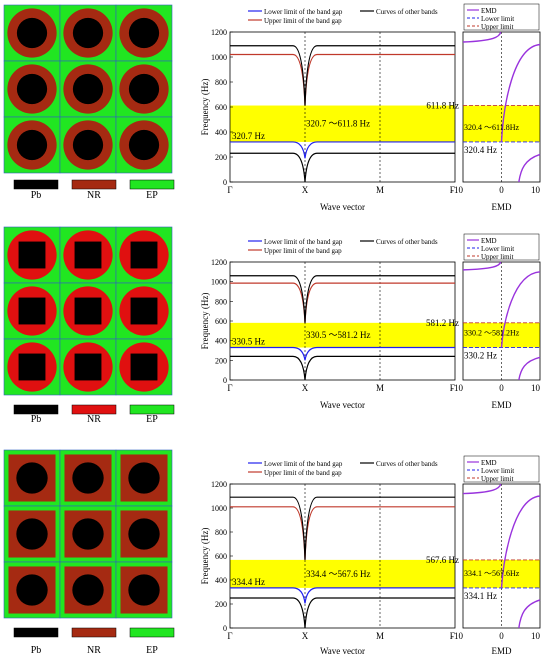 This screenshot has height=659, width=550. Describe the element at coordinates (94, 195) in the screenshot. I see `material-label: NR` at that location.